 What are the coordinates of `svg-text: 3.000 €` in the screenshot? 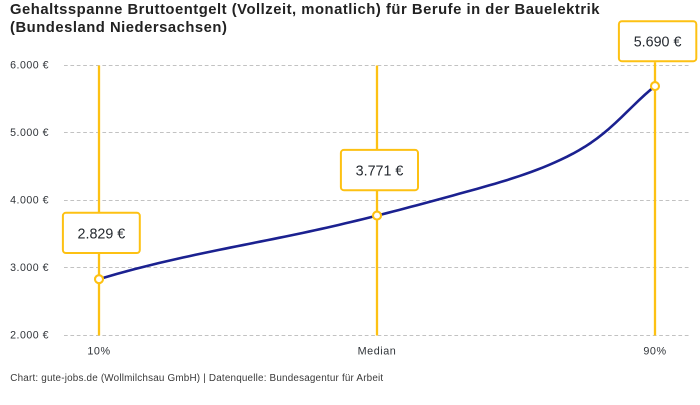 It's located at (29, 268).